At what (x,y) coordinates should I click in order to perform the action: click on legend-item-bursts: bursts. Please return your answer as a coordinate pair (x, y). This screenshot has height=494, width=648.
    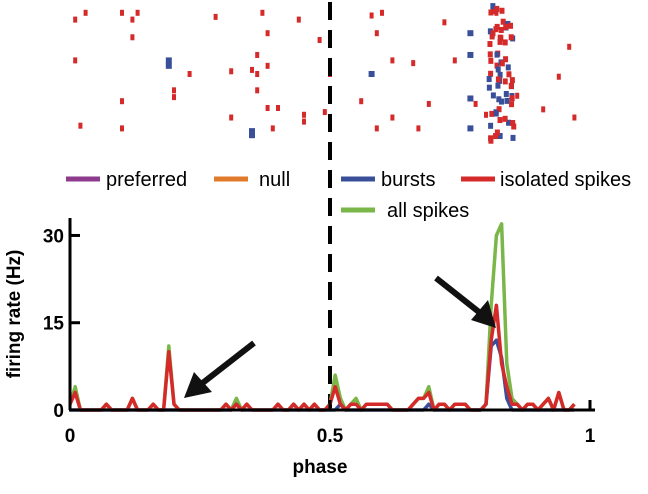
    Looking at the image, I should click on (388, 180).